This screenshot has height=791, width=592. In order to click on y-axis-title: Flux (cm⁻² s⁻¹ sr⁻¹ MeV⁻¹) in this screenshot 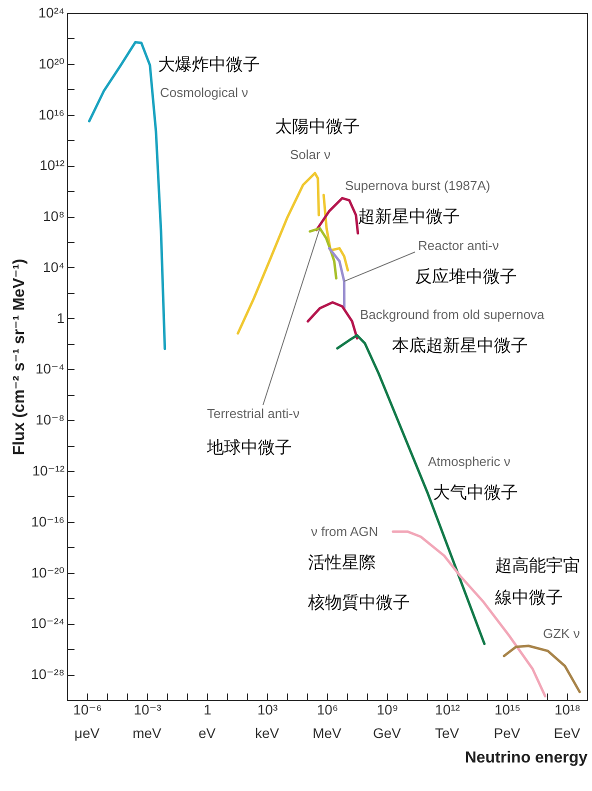, I will do `click(19, 357)`.